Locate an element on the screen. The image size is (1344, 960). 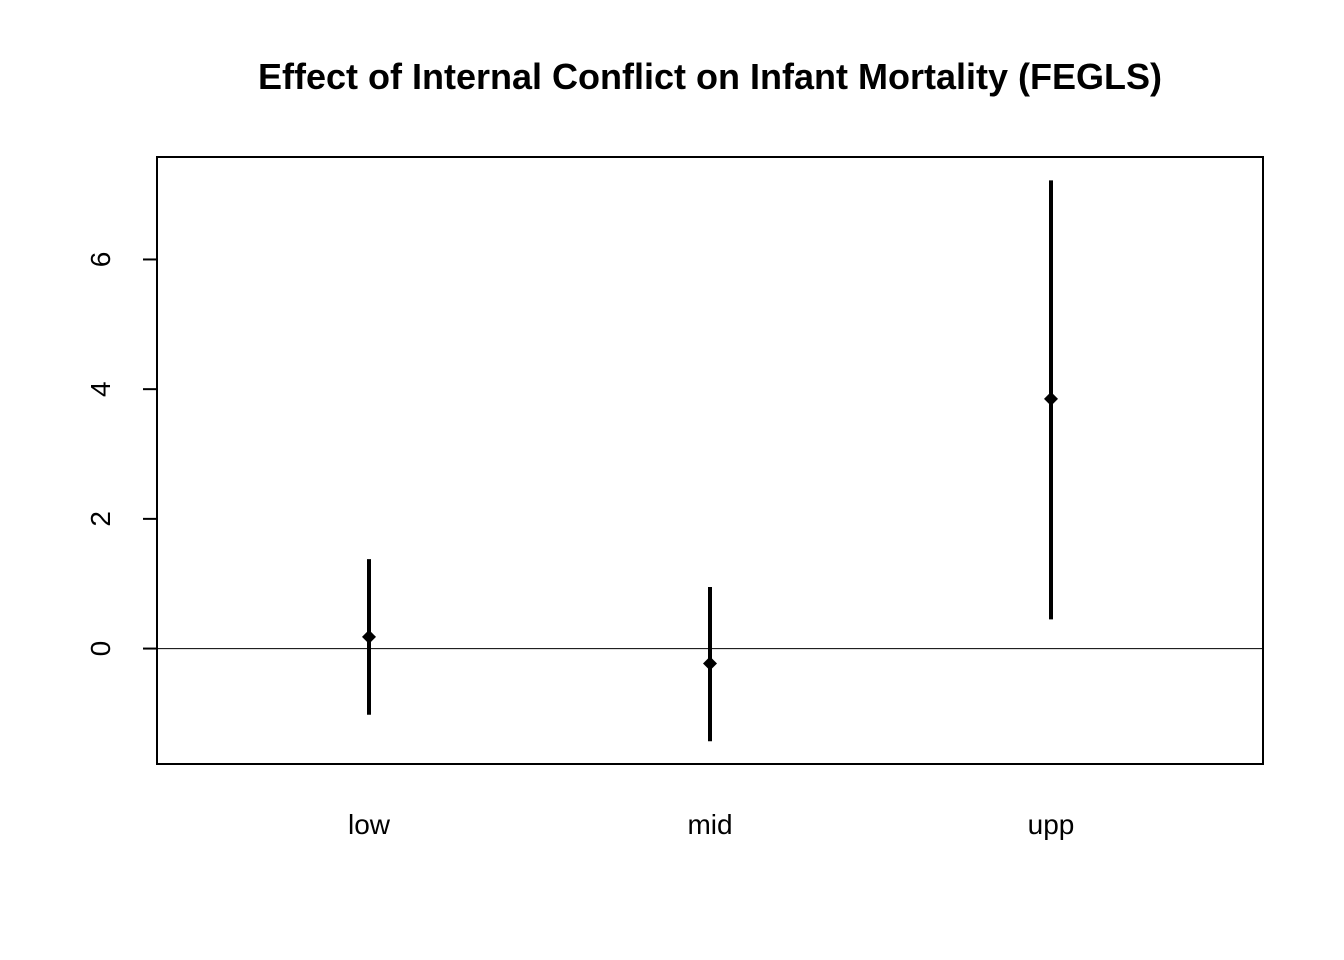
y-tick-label: 4 is located at coordinates (100, 389).